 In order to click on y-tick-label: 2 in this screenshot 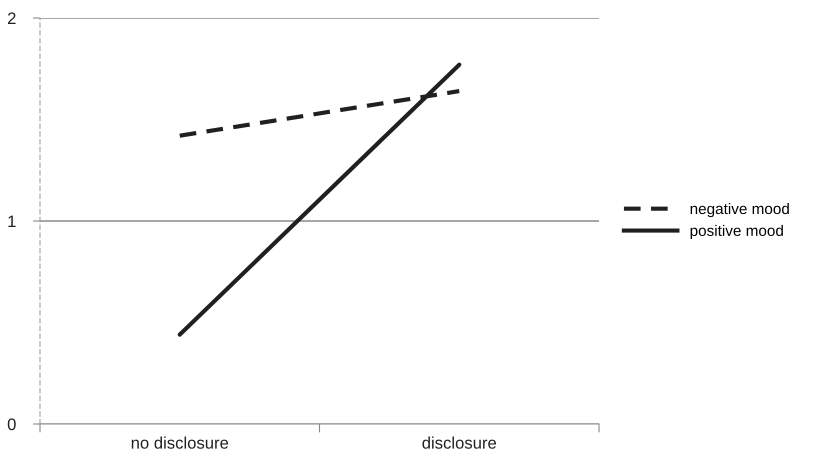, I will do `click(12, 18)`.